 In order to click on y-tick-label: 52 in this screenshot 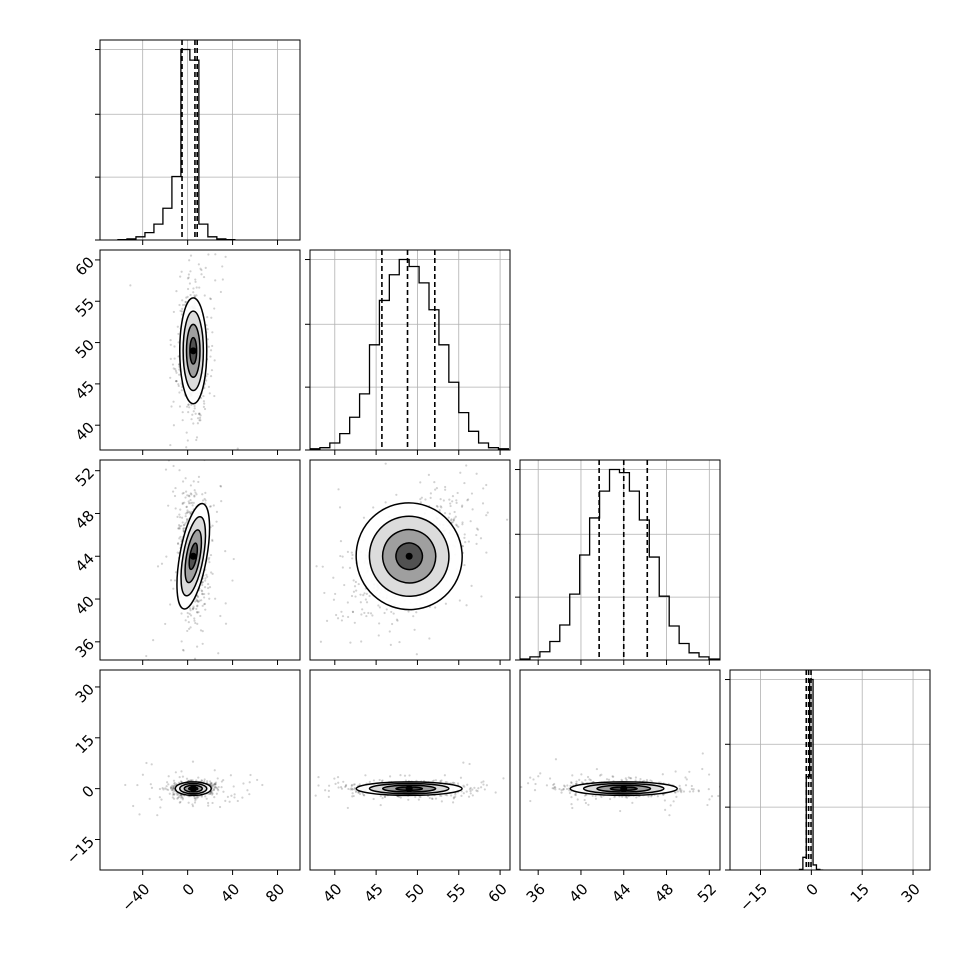, I will do `click(85, 477)`.